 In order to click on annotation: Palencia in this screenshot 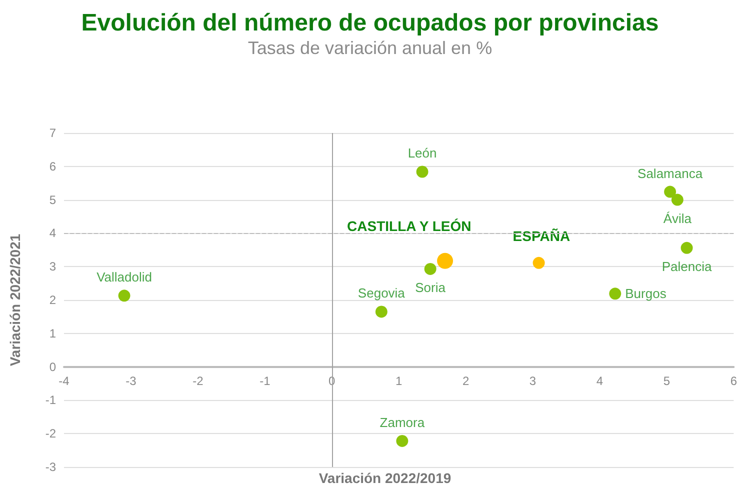, I will do `click(687, 266)`.